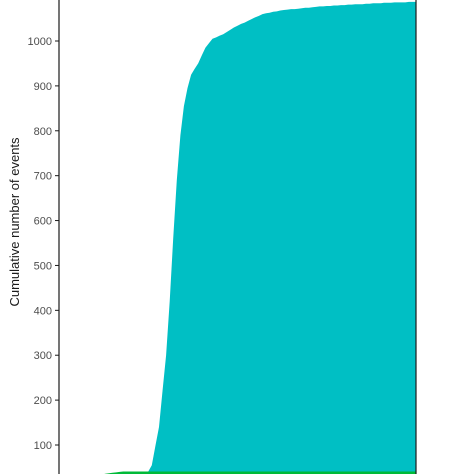  I want to click on y-tick-label: 800, so click(43, 132).